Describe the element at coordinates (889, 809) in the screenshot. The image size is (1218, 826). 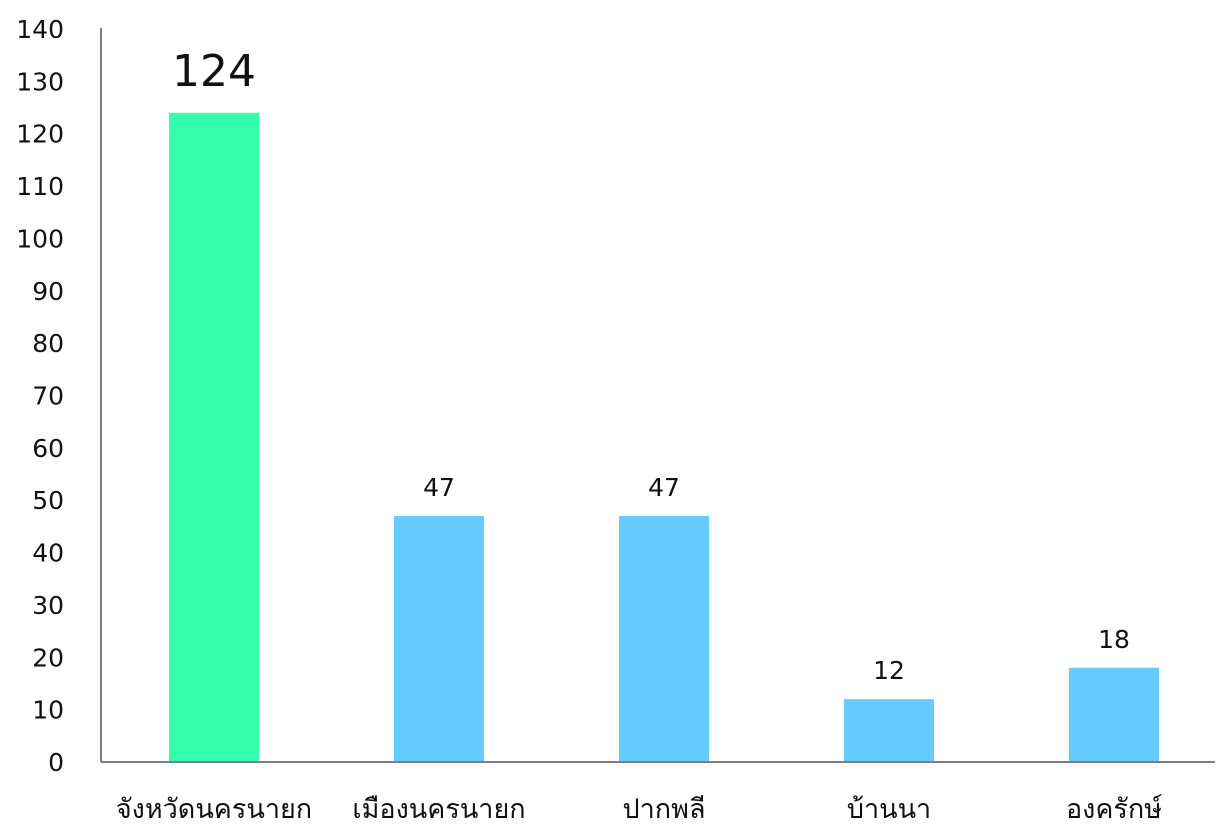
I see `x-category-label: บ้านนา` at that location.